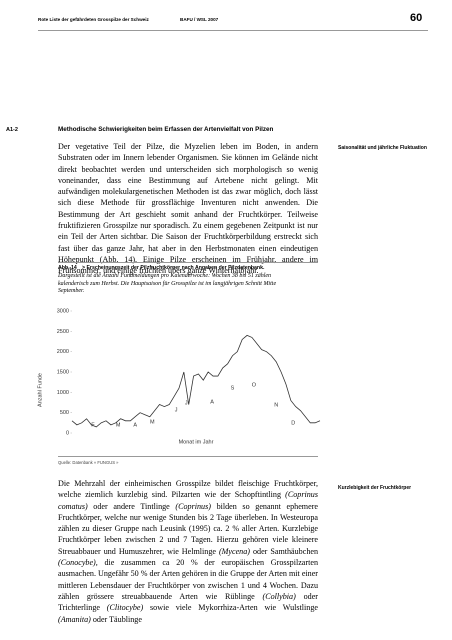 Image resolution: width=452 pixels, height=640 pixels. What do you see at coordinates (276, 405) in the screenshot?
I see `x-tick-label: N` at bounding box center [276, 405].